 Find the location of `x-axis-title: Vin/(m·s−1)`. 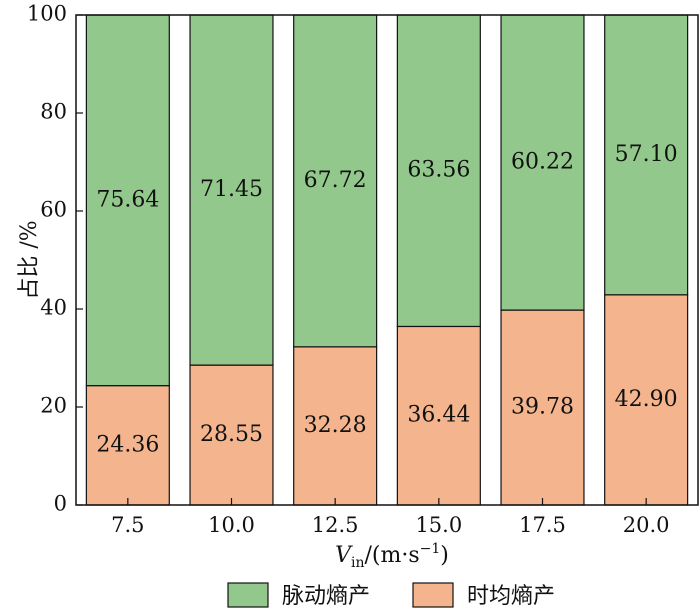

x-axis-title: Vin/(m·s−1) is located at coordinates (392, 556).